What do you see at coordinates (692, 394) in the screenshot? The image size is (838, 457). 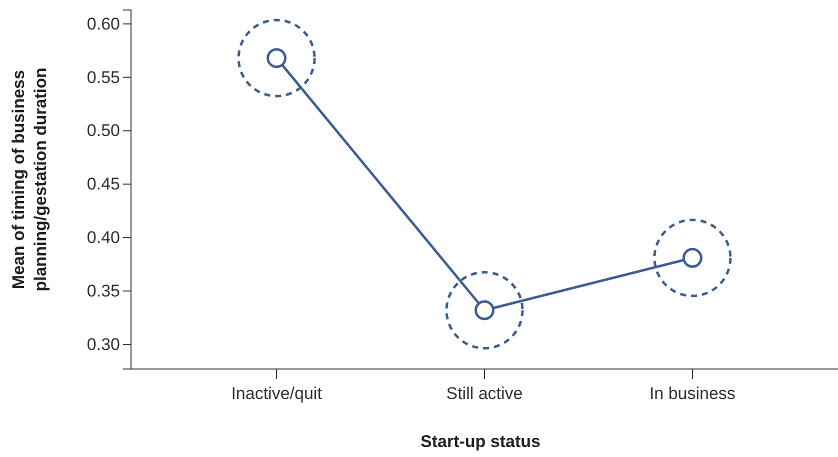 I see `x-tick-label: In business` at bounding box center [692, 394].